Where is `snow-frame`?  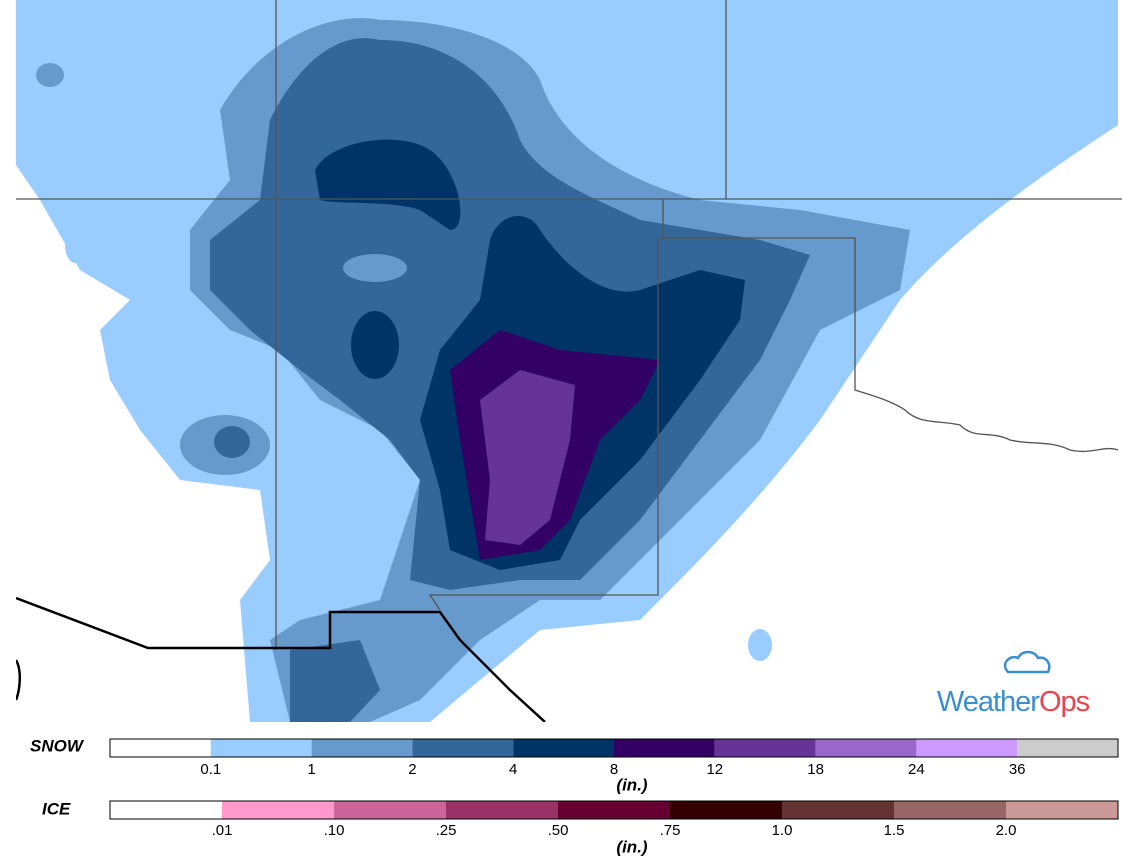
snow-frame is located at coordinates (614, 748).